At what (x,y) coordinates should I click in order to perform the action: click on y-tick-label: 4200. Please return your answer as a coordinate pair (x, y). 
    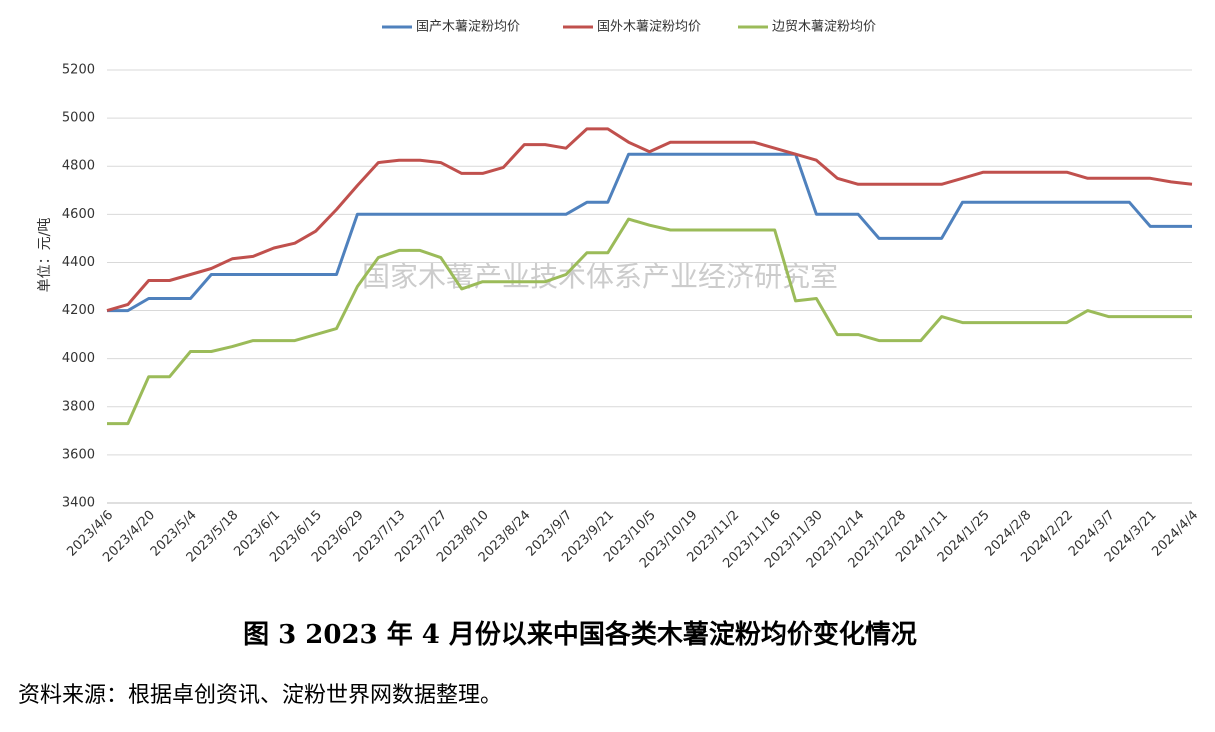
    Looking at the image, I should click on (78, 310).